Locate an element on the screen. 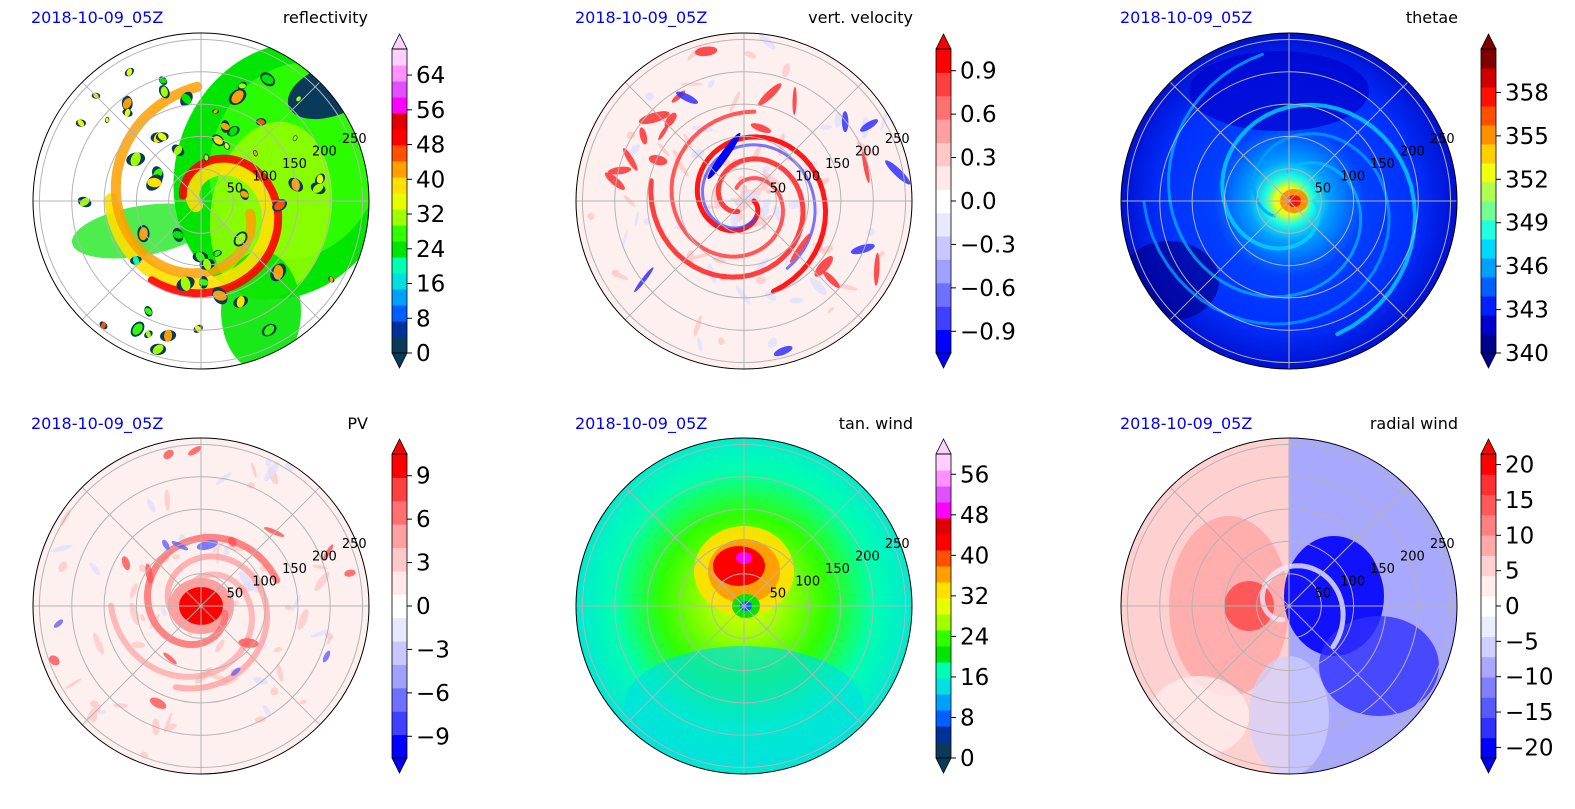 This screenshot has width=1575, height=809. colorbar: 20 15 10 5 0 −5 −10 −15 −20 is located at coordinates (1517, 606).